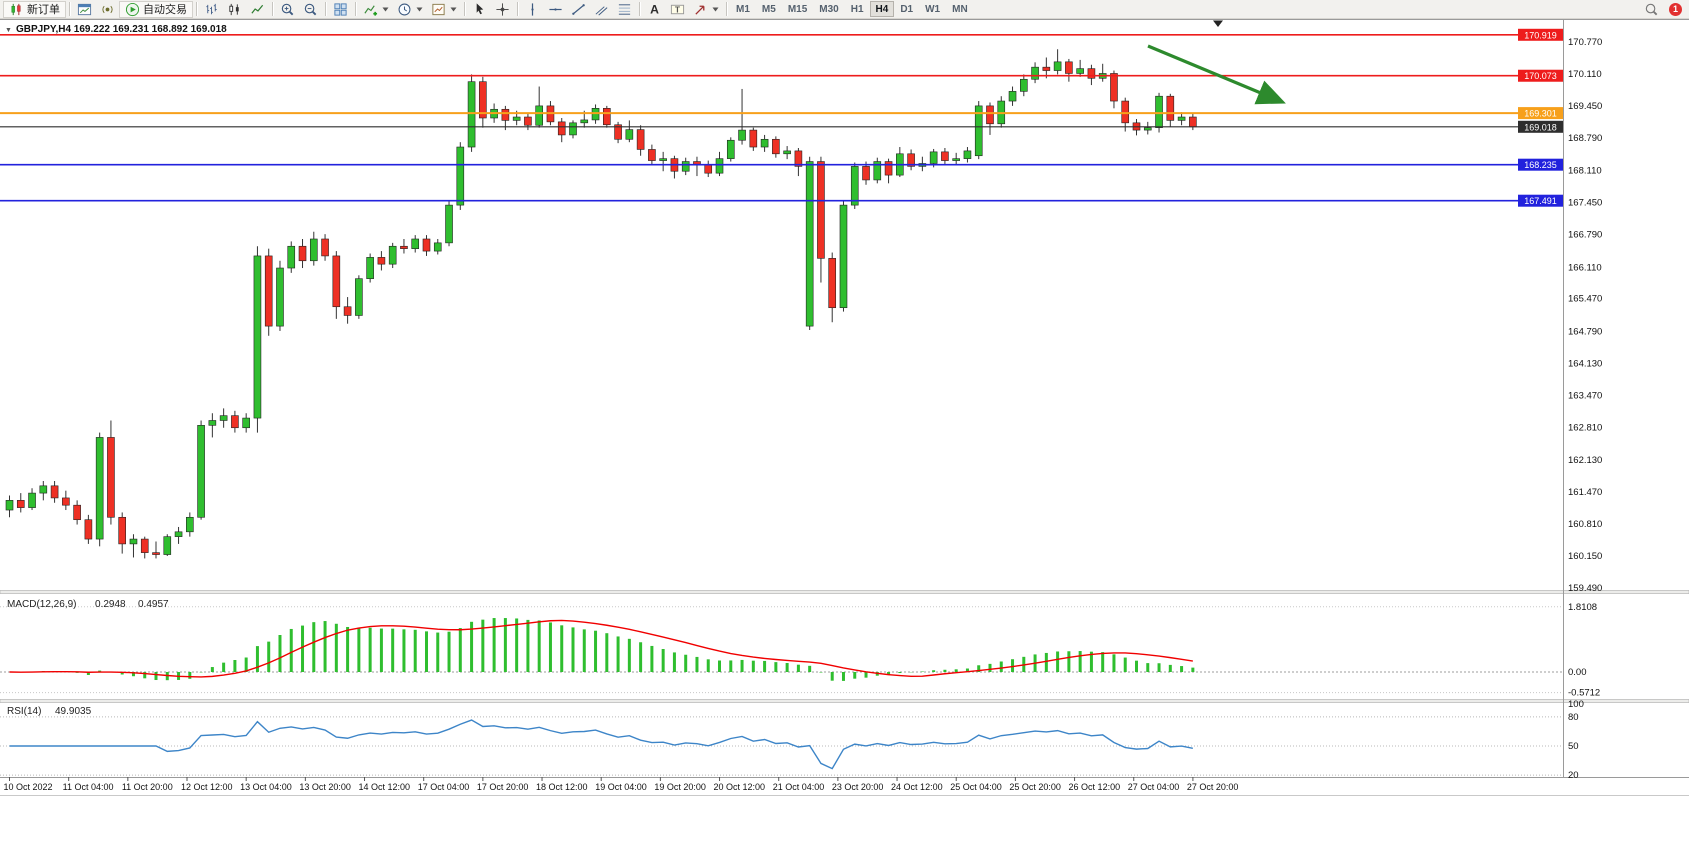  I want to click on chart-window-icon, so click(84, 9).